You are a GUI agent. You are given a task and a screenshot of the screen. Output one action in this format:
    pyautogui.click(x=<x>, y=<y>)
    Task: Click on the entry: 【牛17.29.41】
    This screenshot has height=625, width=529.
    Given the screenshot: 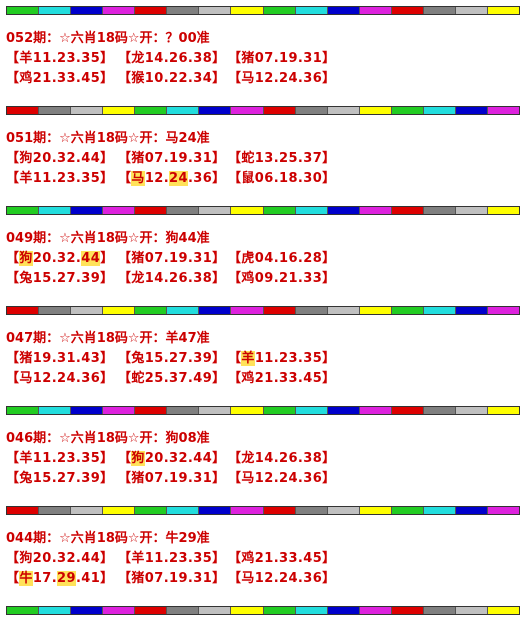 What is the action you would take?
    pyautogui.click(x=60, y=579)
    